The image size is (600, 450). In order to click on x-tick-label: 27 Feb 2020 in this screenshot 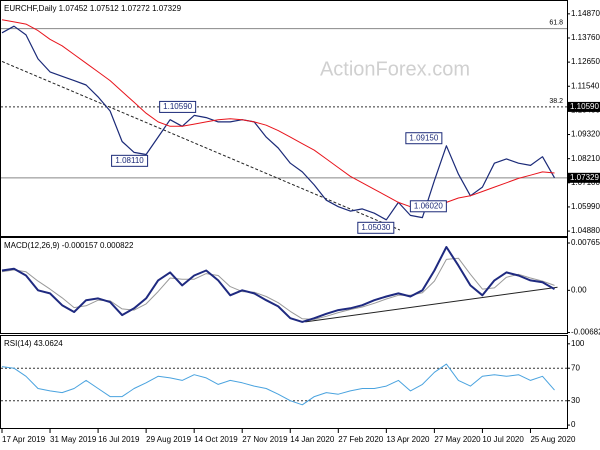, I will do `click(360, 439)`.